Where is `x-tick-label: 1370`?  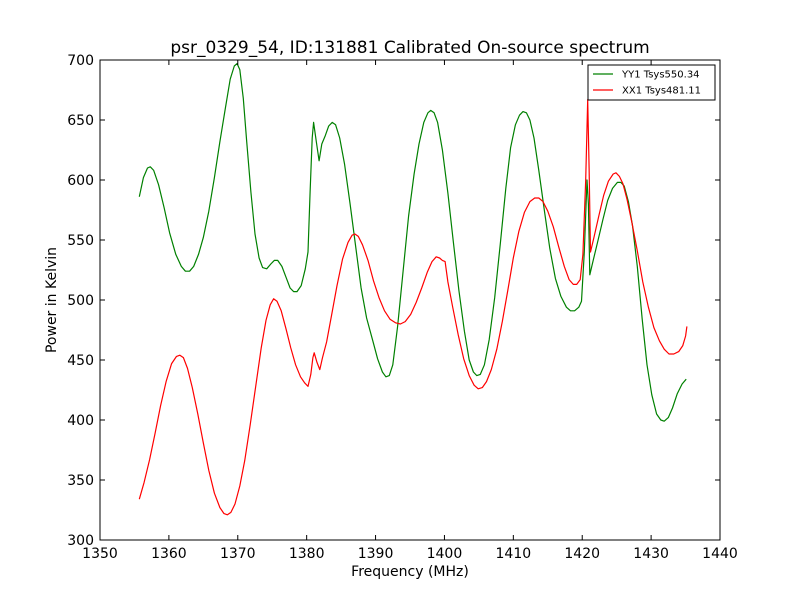
x-tick-label: 1370 is located at coordinates (238, 554).